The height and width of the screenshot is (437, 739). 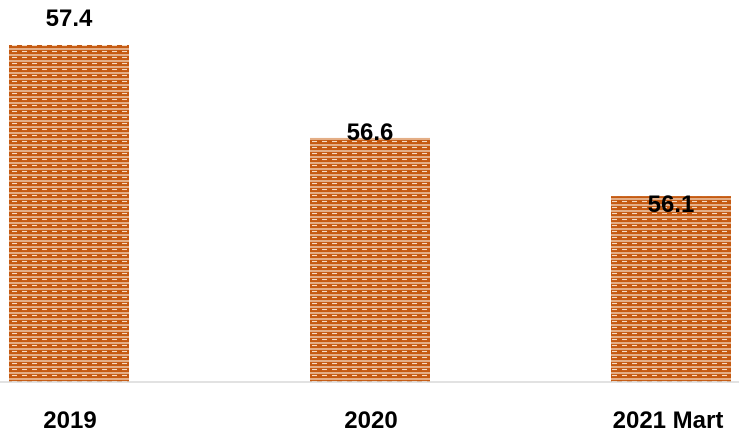 I want to click on x-axis-tick-labels: 2019 2020 2021 Mart, so click(x=383, y=420).